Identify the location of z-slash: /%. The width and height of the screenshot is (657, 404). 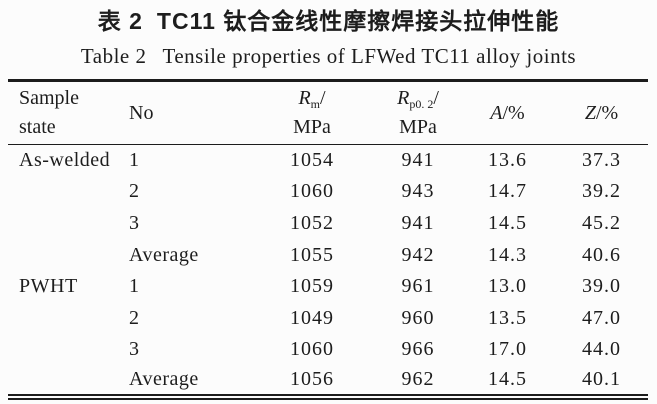
(607, 112).